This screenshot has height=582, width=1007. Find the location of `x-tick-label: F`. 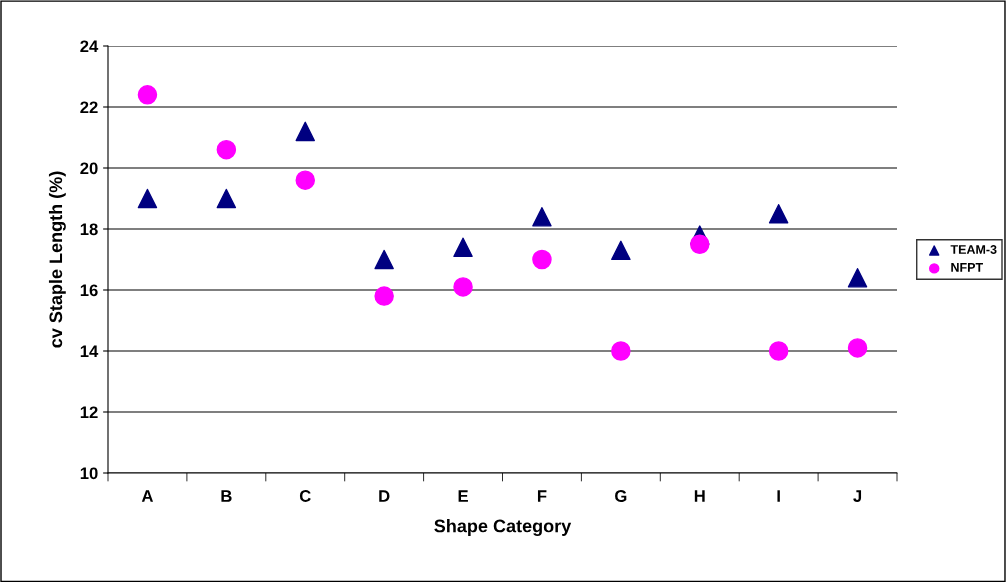

x-tick-label: F is located at coordinates (542, 496).